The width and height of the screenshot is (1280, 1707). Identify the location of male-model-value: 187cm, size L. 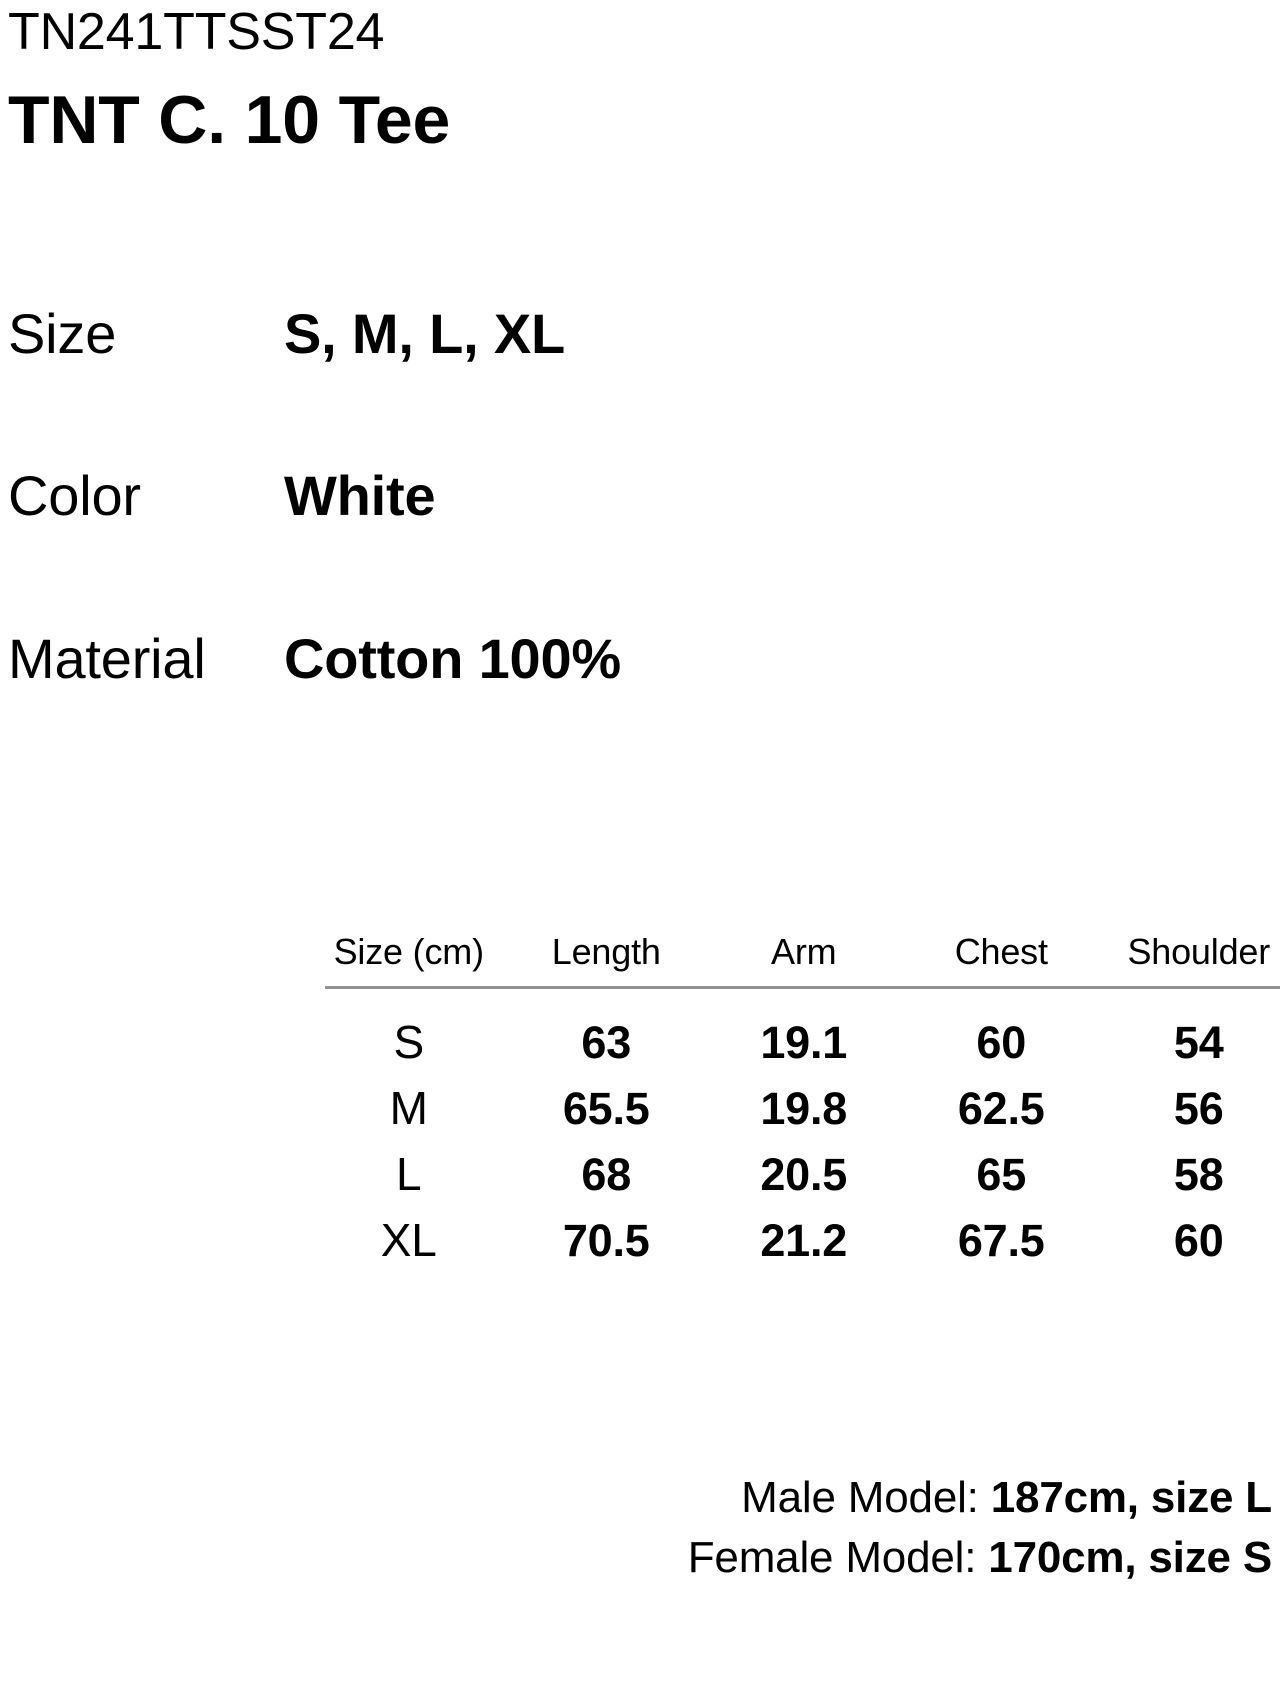
(1131, 1497).